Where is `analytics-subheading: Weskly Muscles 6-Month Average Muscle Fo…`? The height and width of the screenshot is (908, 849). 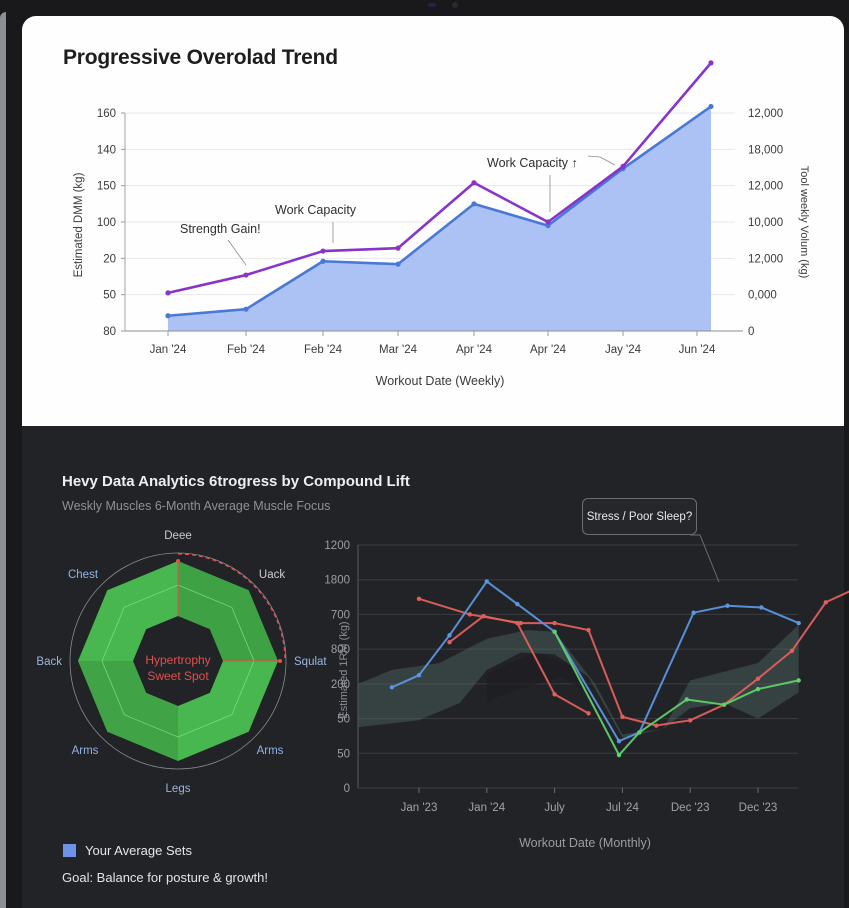 analytics-subheading: Weskly Muscles 6-Month Average Muscle Fo… is located at coordinates (196, 506).